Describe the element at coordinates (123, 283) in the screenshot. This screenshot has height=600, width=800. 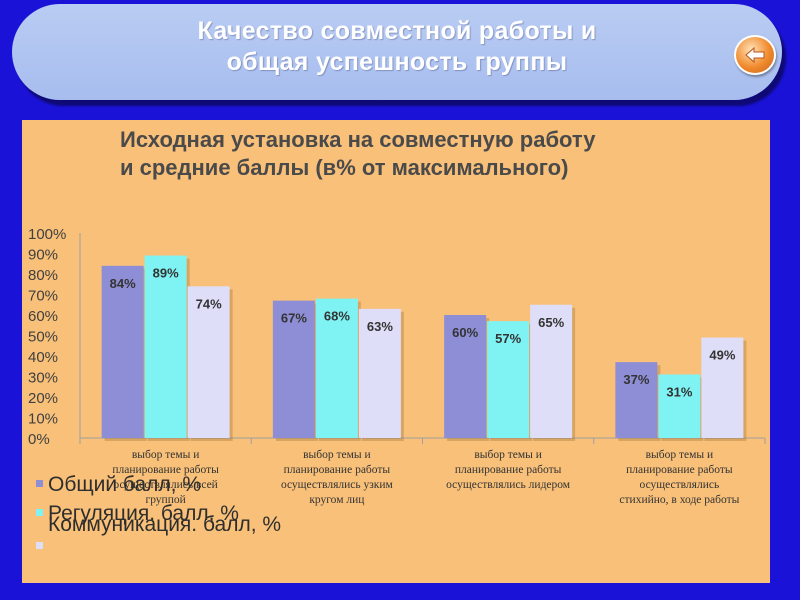
I see `data-label: 84%` at that location.